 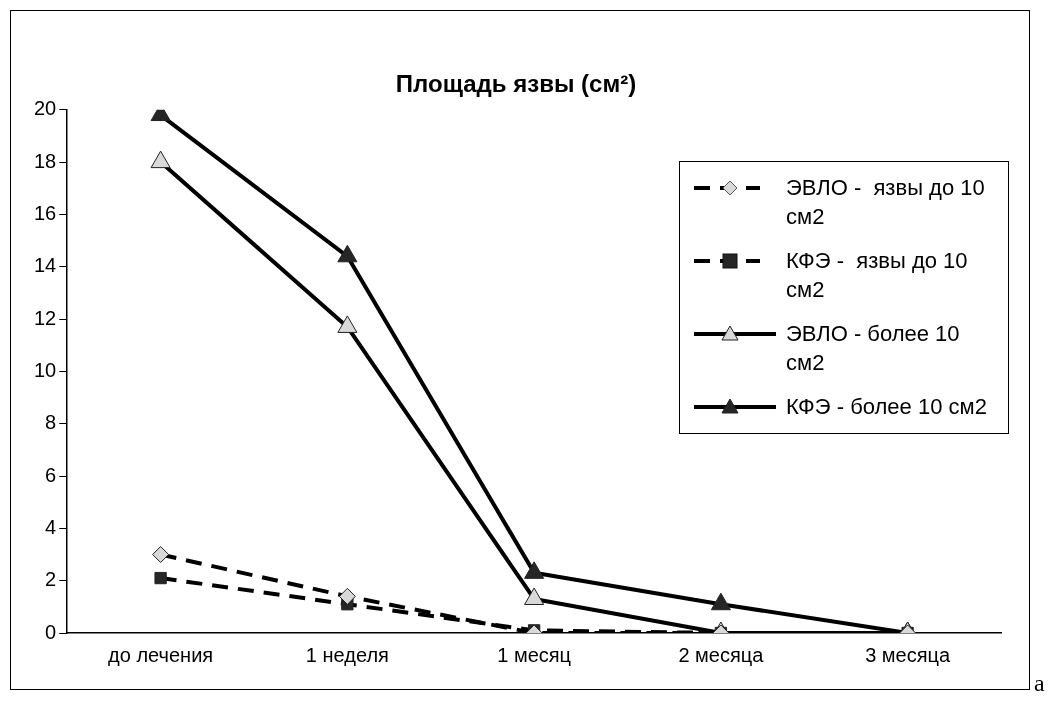 I want to click on y-tick-label: 16, so click(x=45, y=212).